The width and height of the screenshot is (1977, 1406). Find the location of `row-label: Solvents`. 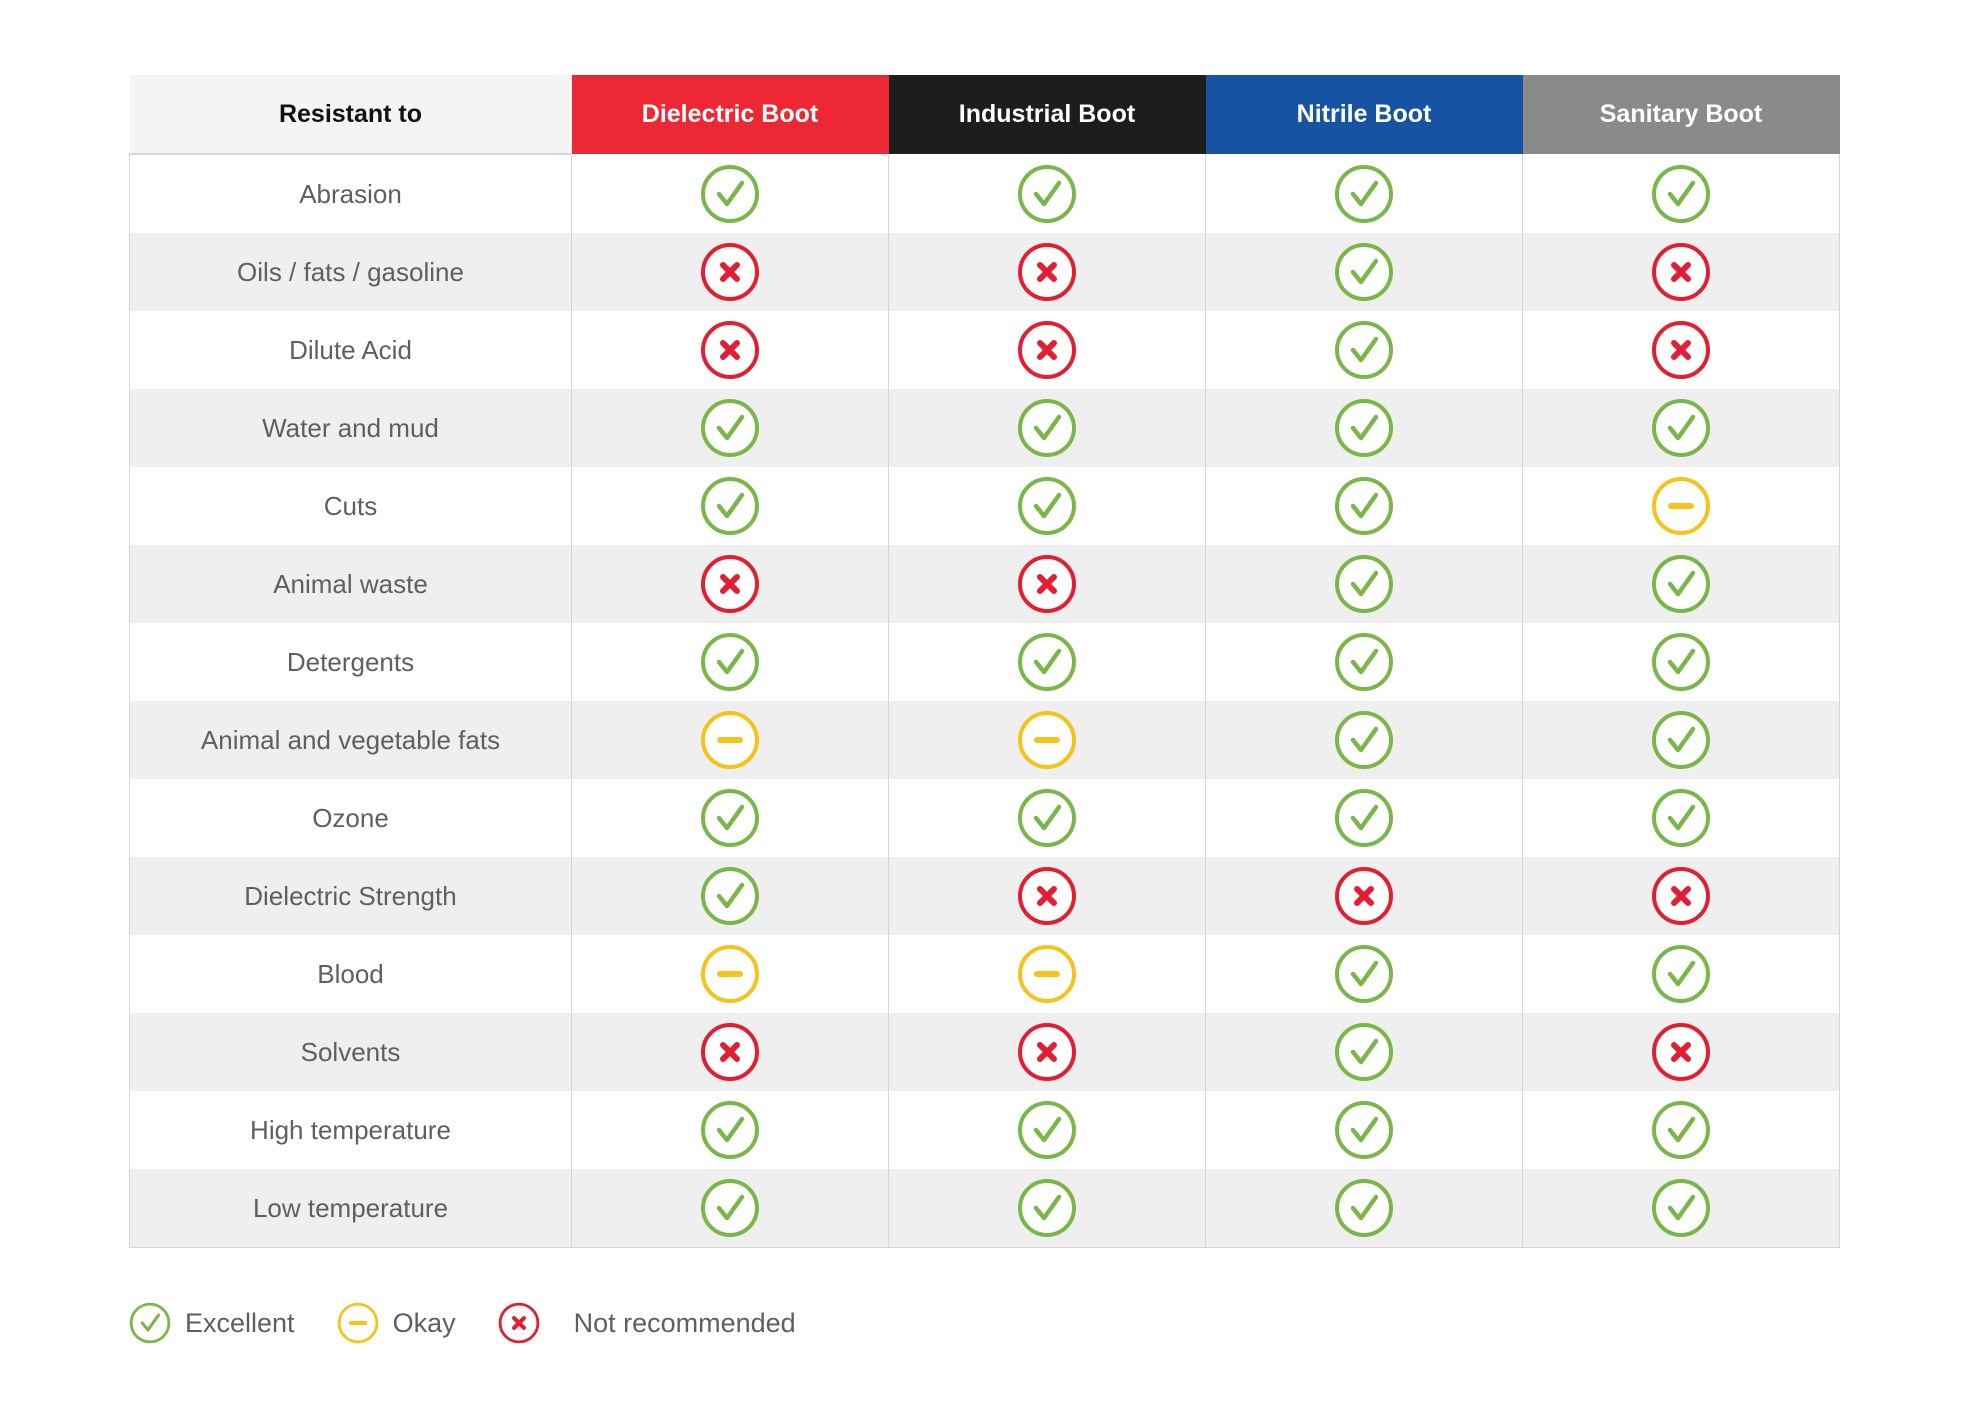

row-label: Solvents is located at coordinates (350, 1052).